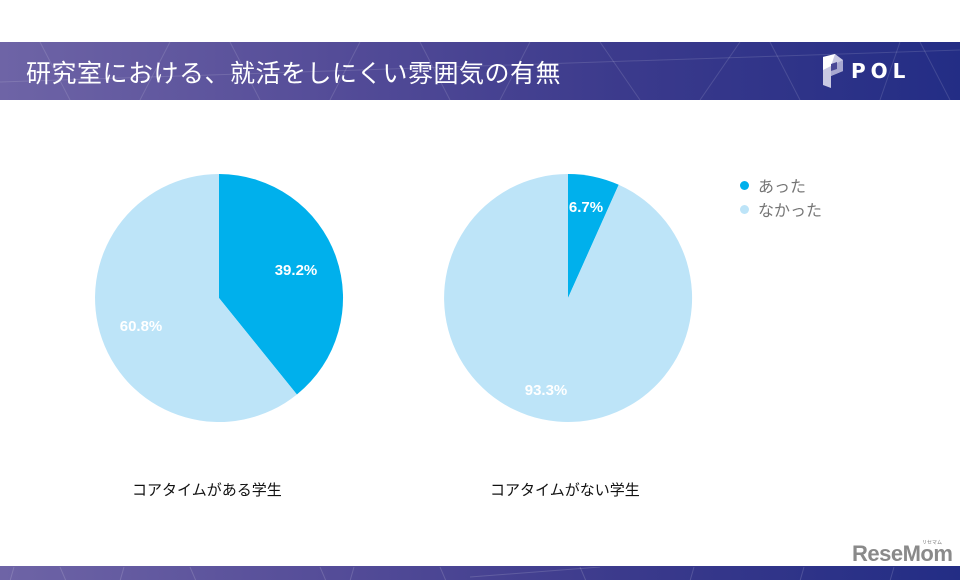  Describe the element at coordinates (586, 207) in the screenshot. I see `slice-label-atta: 6.7%` at that location.